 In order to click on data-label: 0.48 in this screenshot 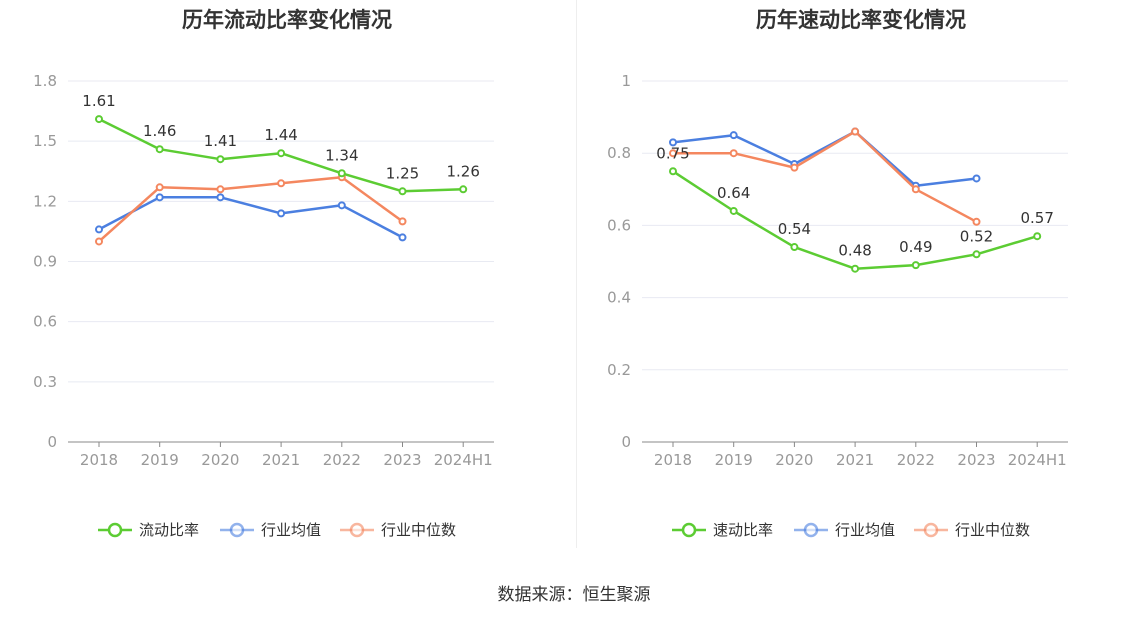, I will do `click(854, 251)`.